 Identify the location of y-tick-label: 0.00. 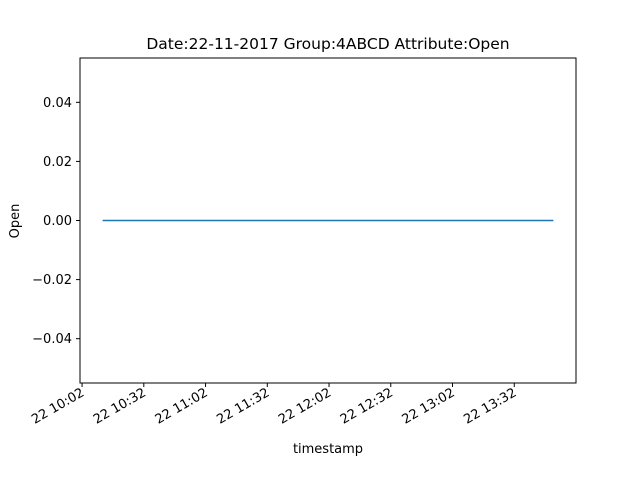
(57, 221).